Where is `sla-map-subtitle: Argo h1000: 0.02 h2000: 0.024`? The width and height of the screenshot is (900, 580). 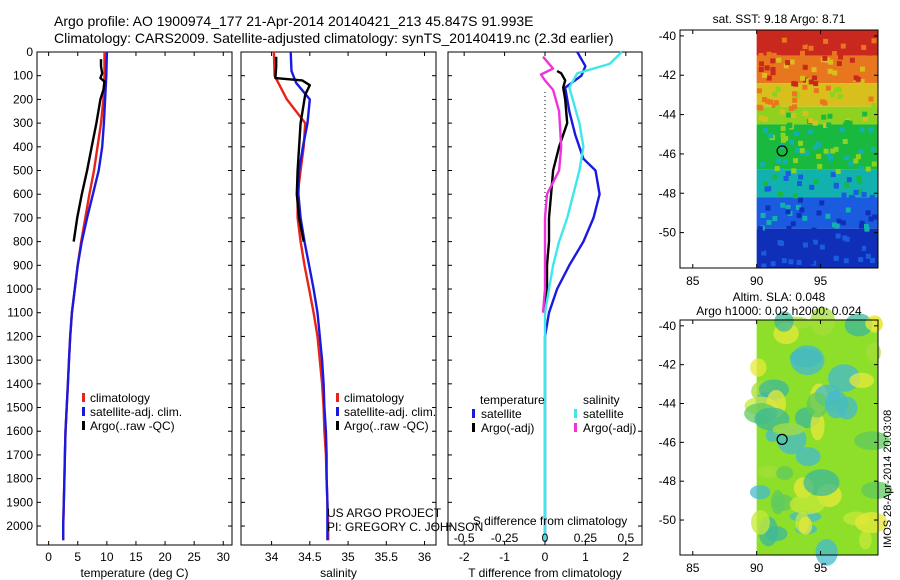 sla-map-subtitle: Argo h1000: 0.02 h2000: 0.024 is located at coordinates (779, 311).